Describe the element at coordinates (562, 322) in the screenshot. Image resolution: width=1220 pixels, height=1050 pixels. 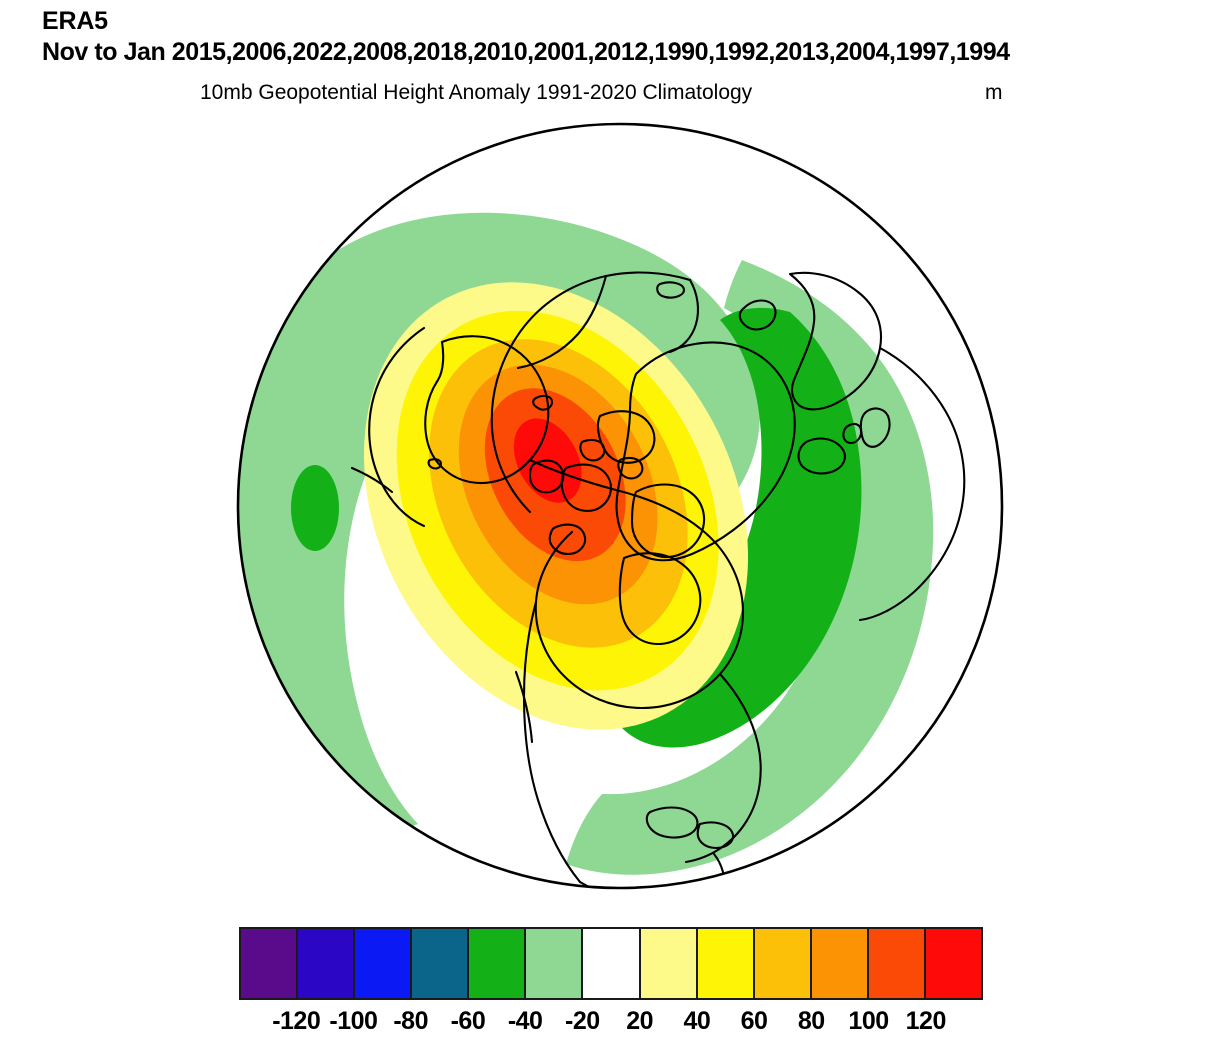
I see `coastline-siberia-inner` at that location.